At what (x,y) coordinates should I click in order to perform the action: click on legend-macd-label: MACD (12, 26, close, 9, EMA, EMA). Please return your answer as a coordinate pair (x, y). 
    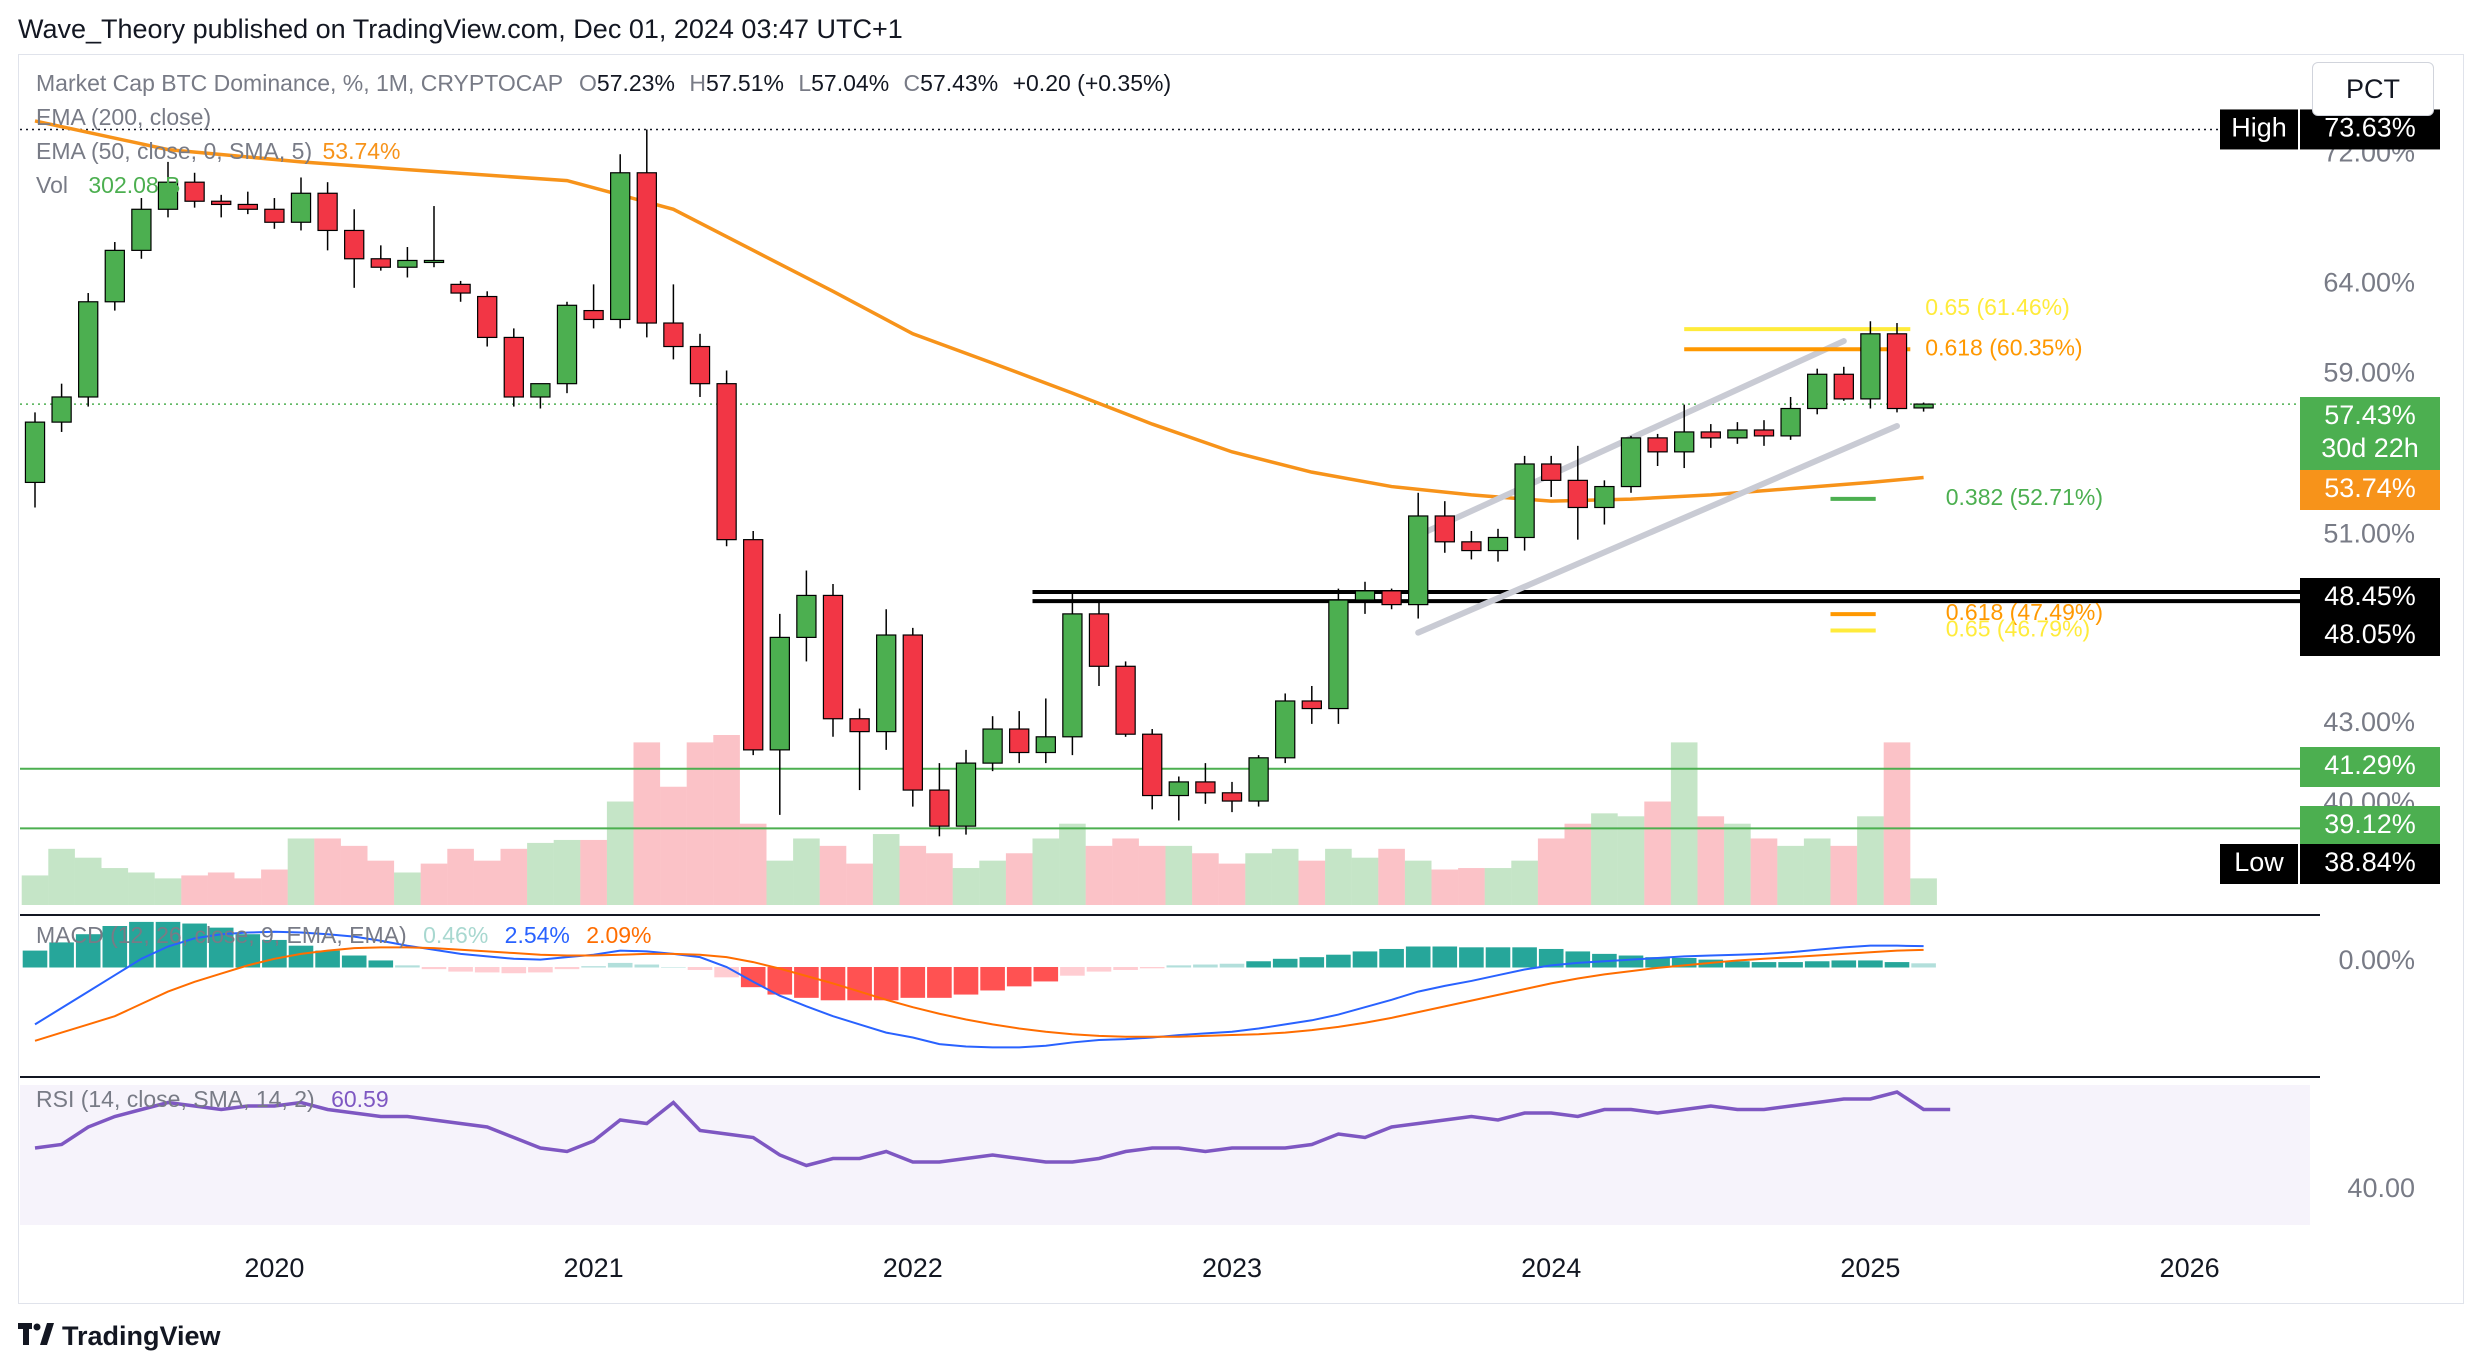
    Looking at the image, I should click on (221, 935).